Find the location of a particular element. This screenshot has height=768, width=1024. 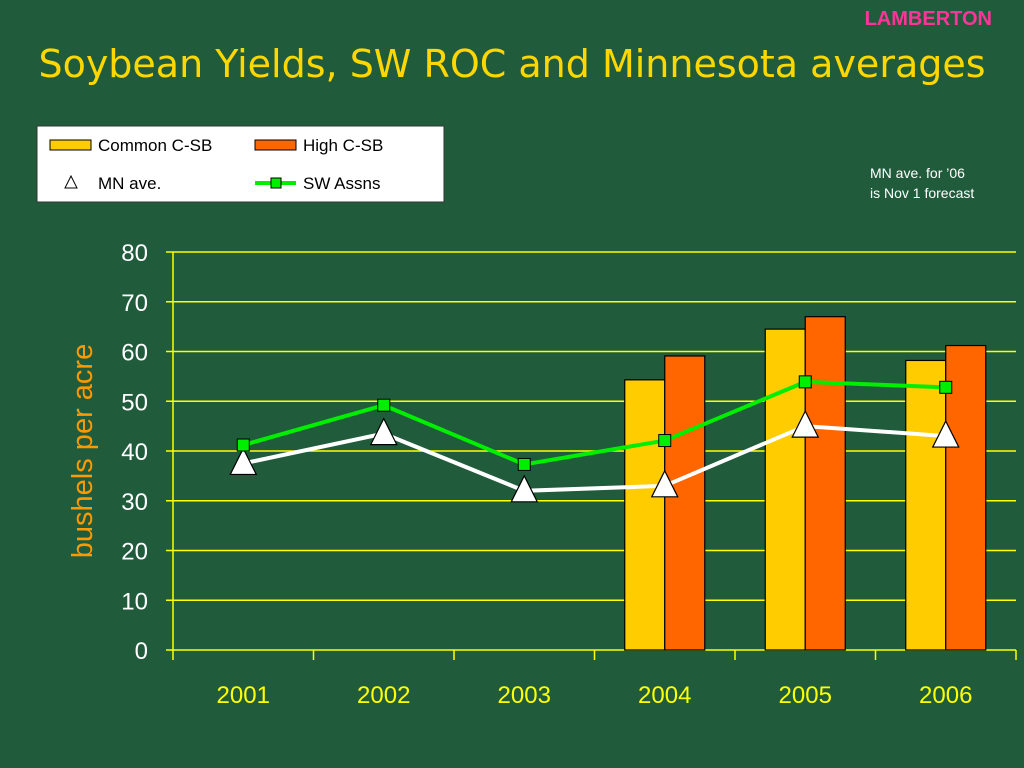

point-mn-ave--2004 is located at coordinates (664, 483).